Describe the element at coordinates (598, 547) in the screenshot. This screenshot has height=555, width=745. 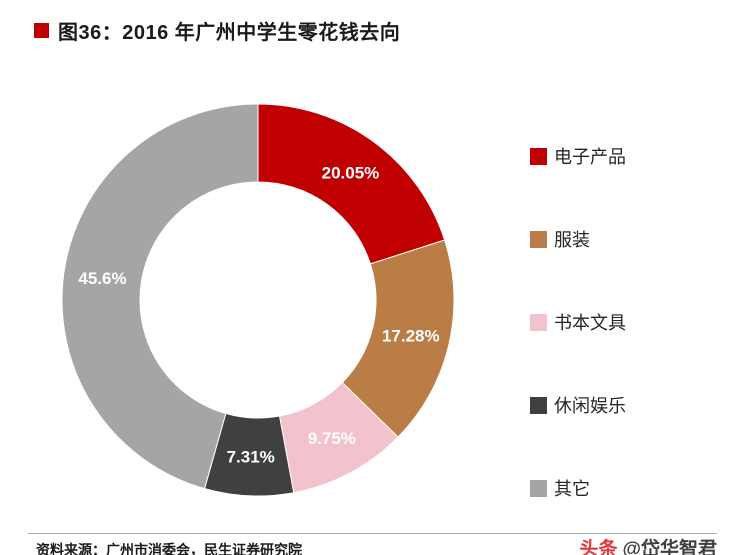
I see `watermark-brand: 头条` at that location.